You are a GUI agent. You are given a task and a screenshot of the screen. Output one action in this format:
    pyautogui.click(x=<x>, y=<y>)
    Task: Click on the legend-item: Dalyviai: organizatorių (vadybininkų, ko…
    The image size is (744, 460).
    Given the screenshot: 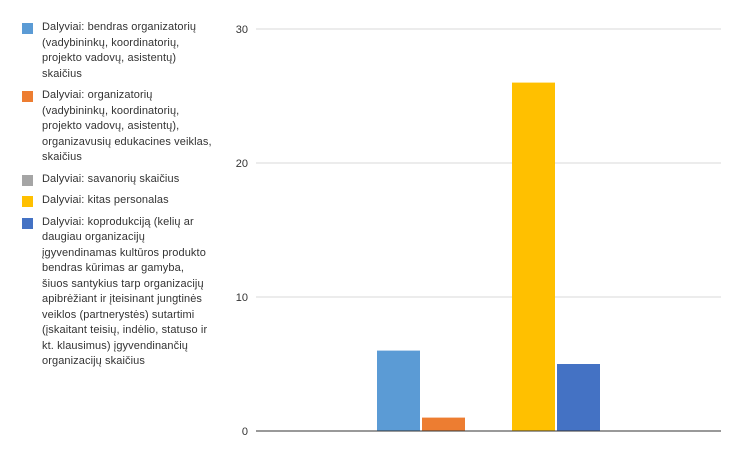 What is the action you would take?
    pyautogui.click(x=117, y=127)
    